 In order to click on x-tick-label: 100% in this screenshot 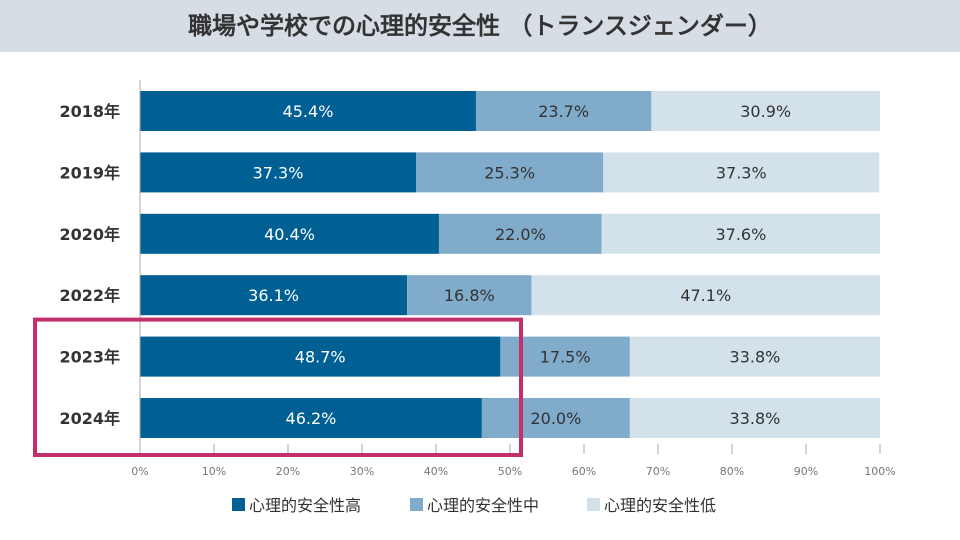, I will do `click(879, 471)`.